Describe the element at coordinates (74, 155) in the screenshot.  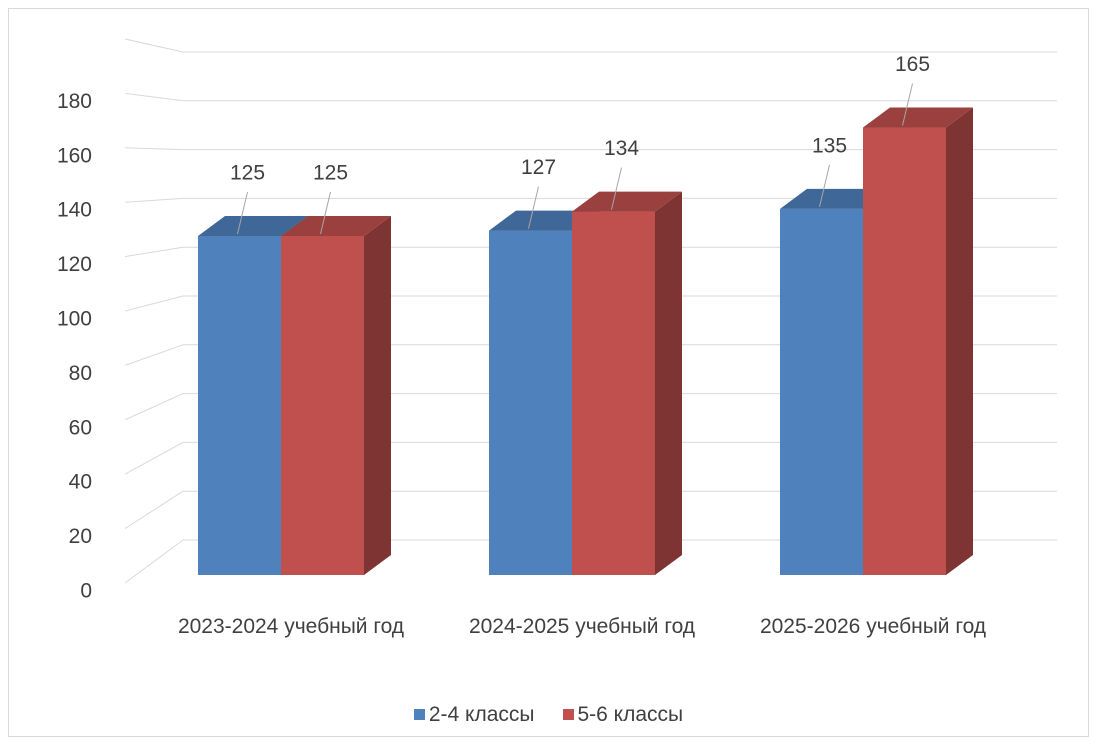
I see `y-tick-label: 160` at that location.